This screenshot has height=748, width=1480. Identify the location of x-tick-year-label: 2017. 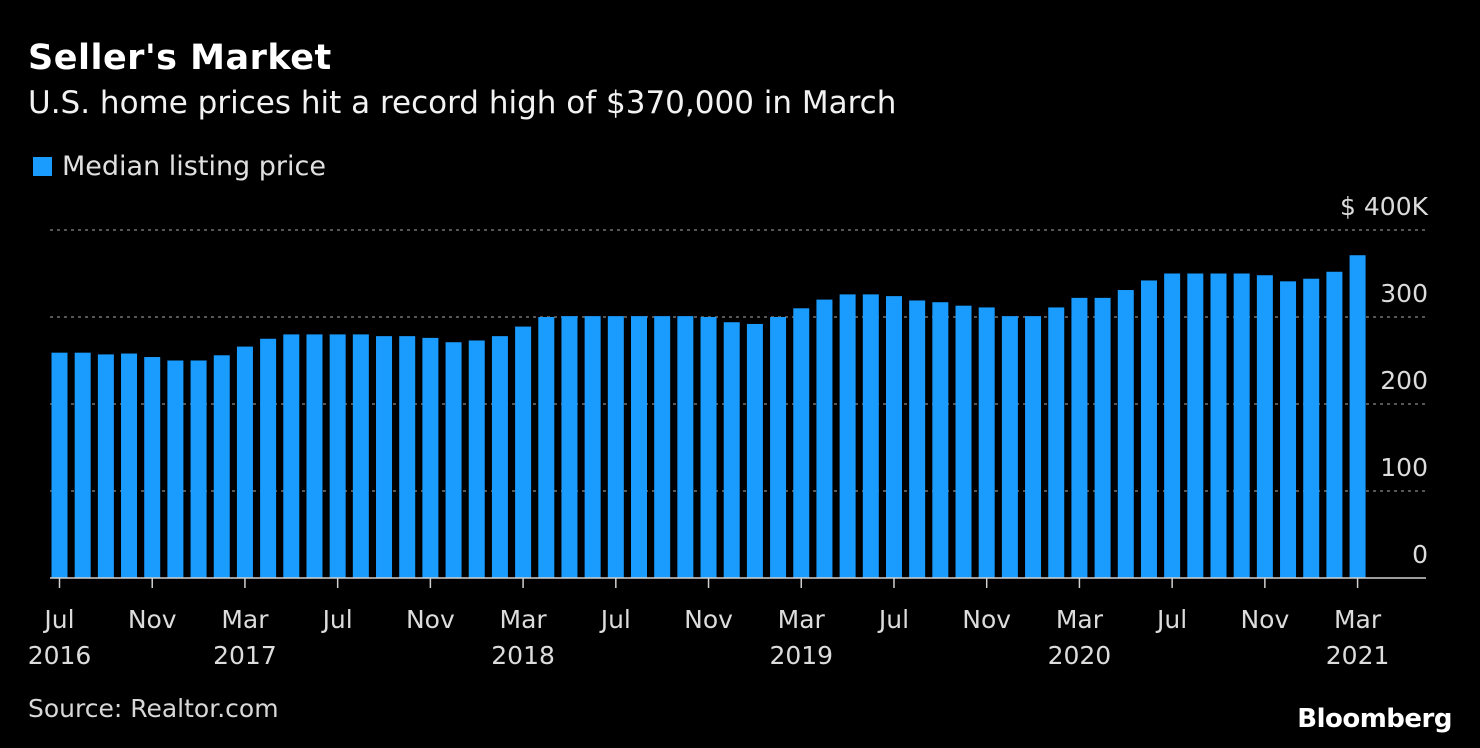
(245, 655).